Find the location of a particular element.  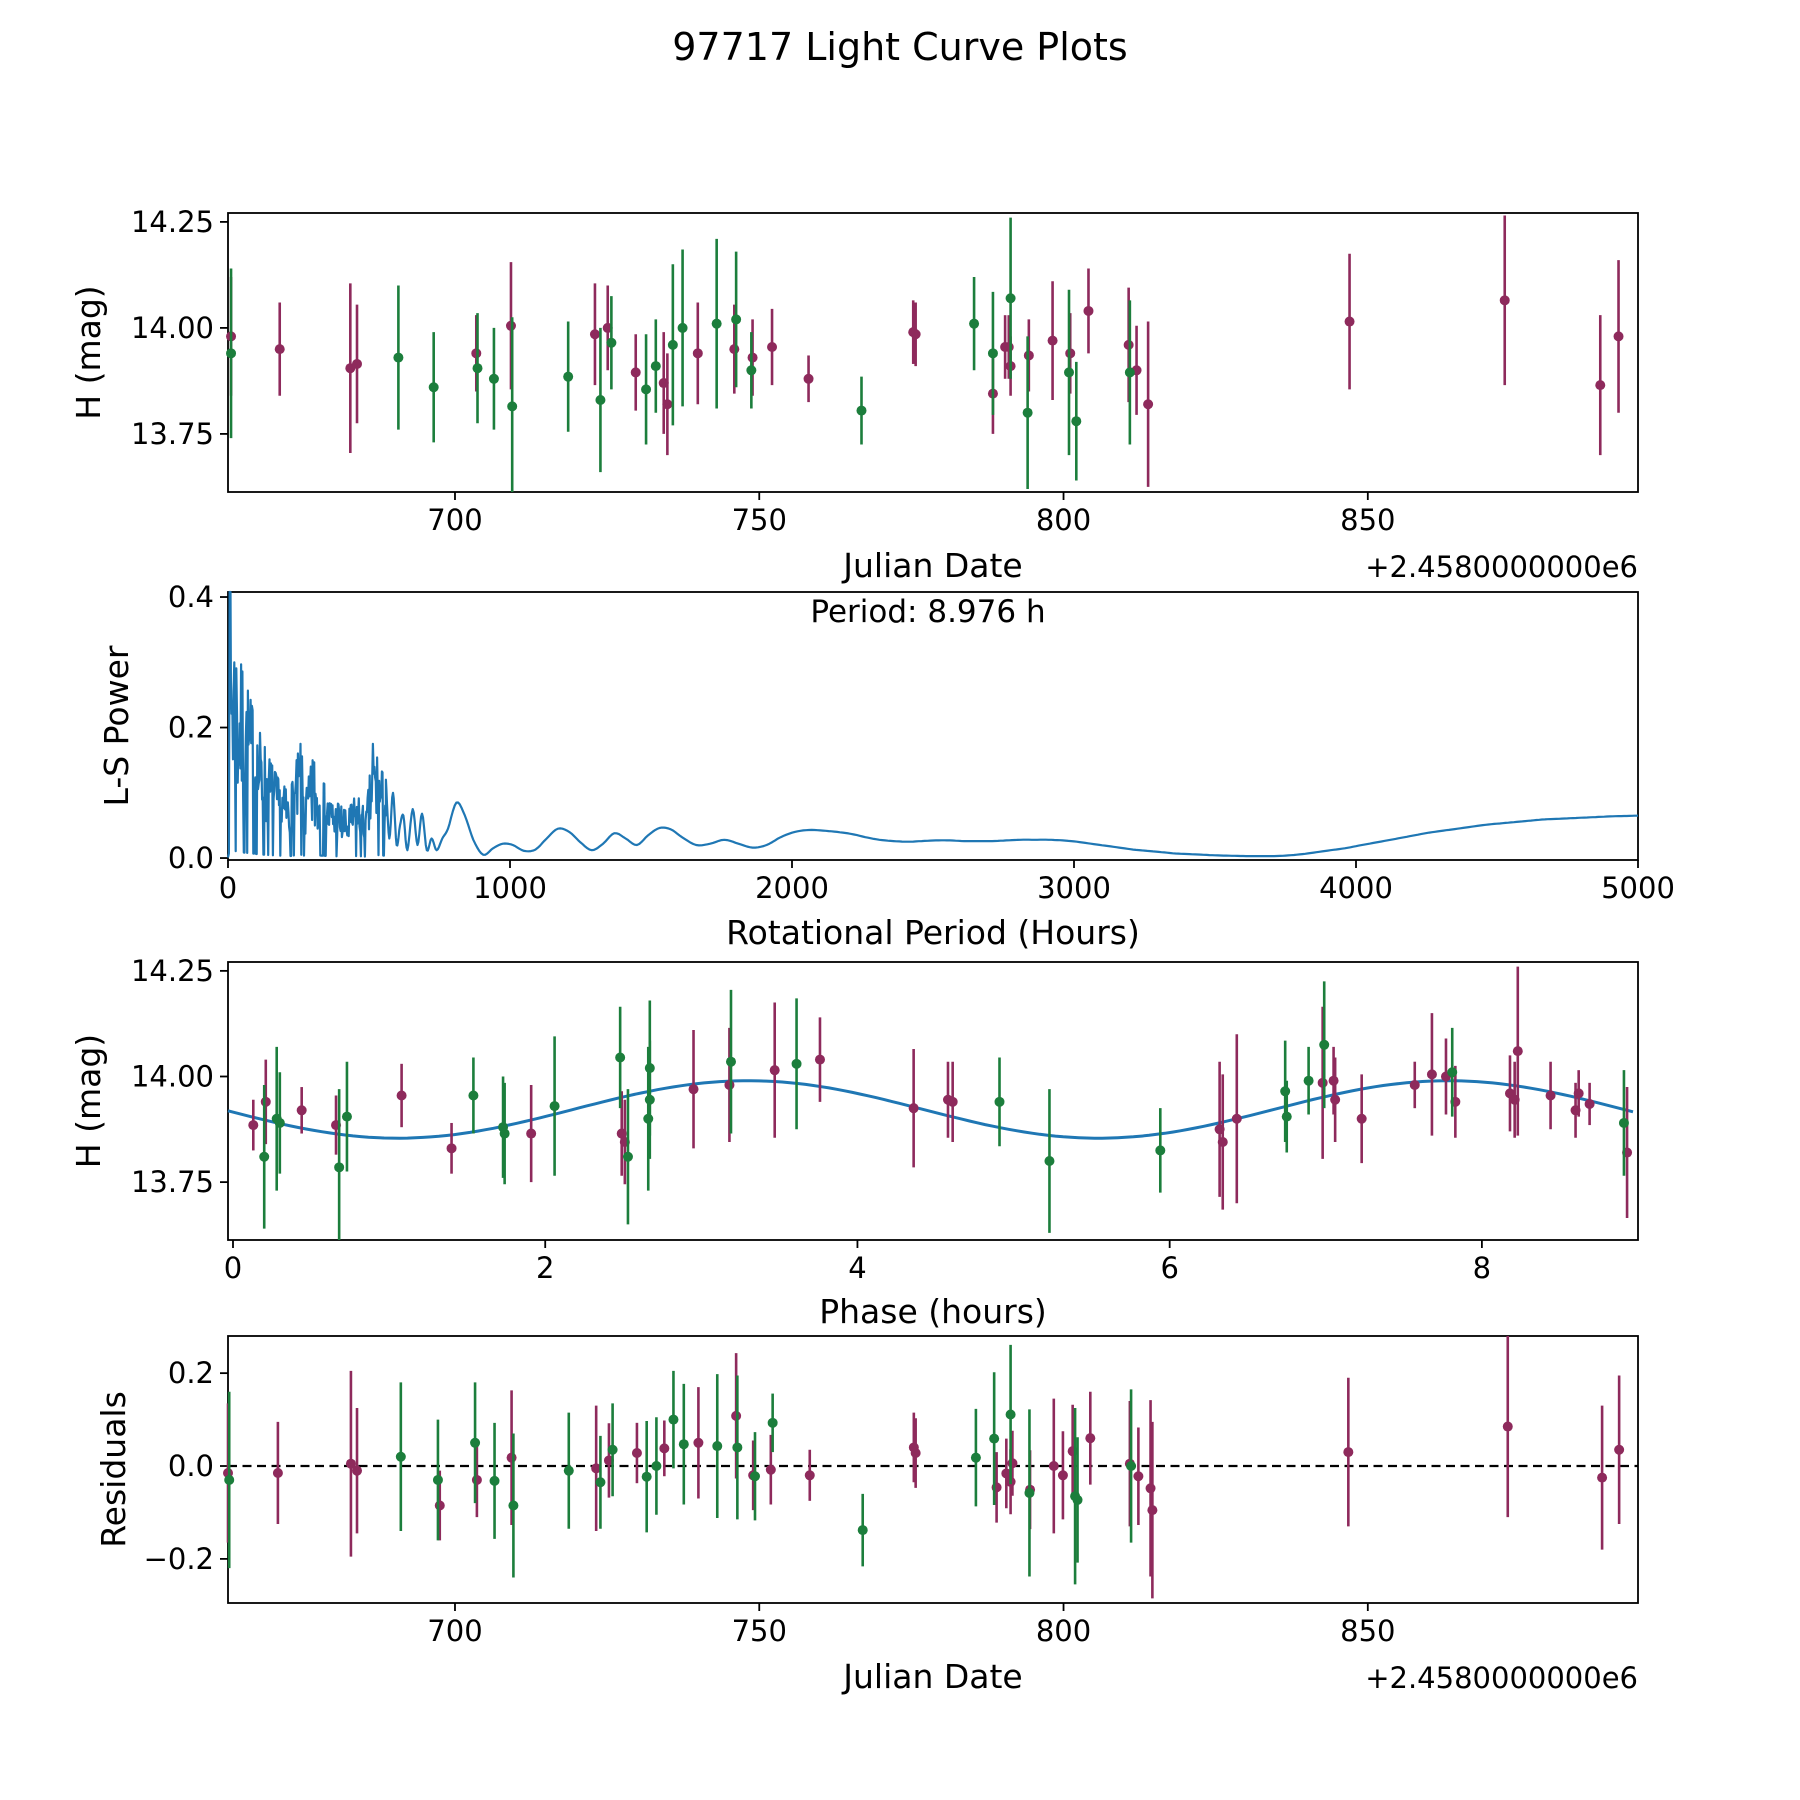

y-tick-label: 14.25 is located at coordinates (172, 222).